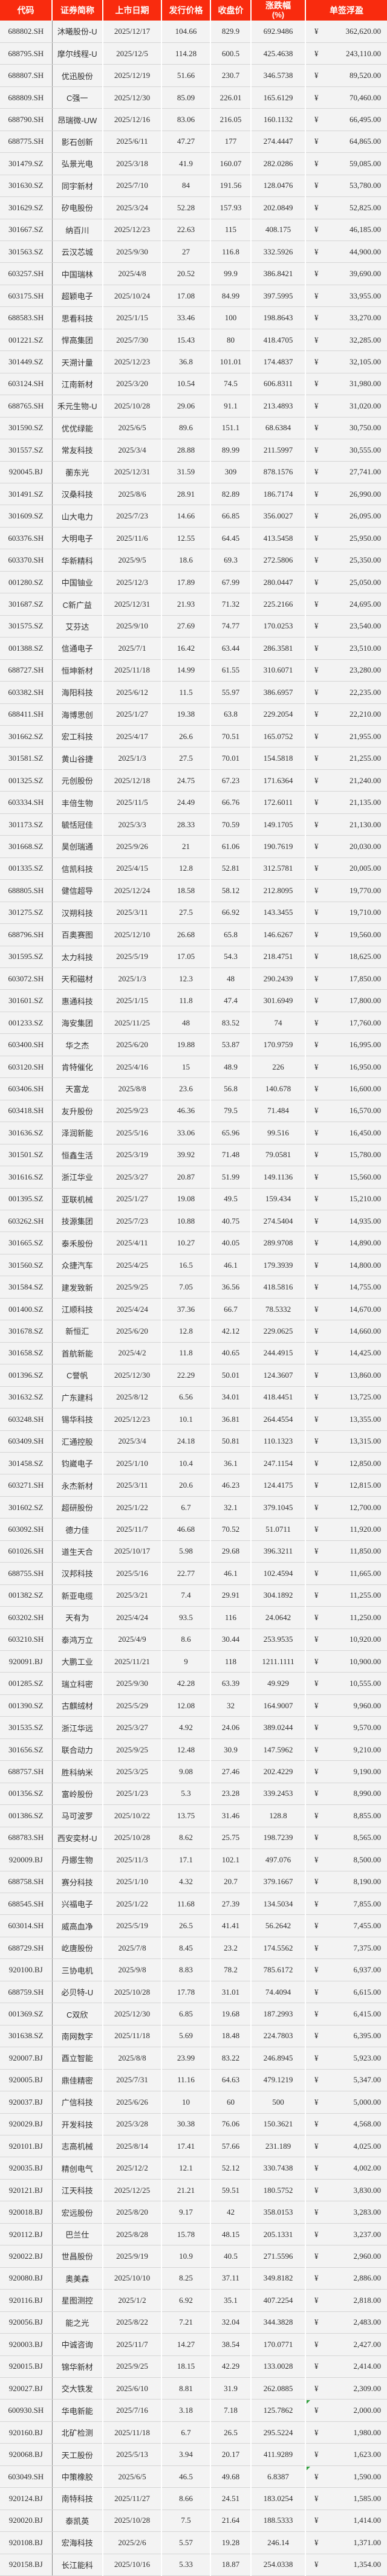  Describe the element at coordinates (186, 2015) in the screenshot. I see `issue-price-cell: 6.85` at that location.